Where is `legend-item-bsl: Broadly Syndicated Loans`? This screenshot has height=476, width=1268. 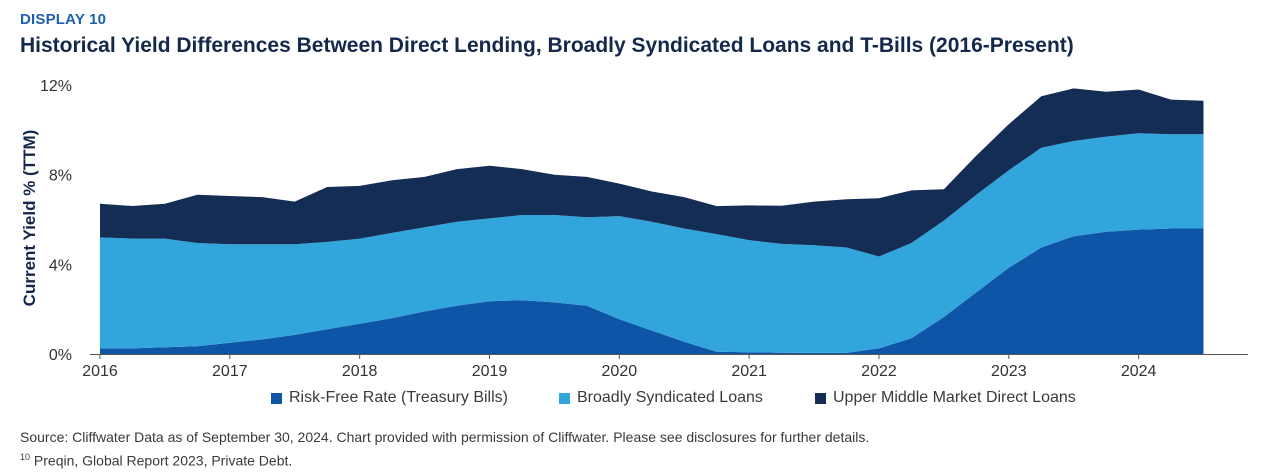 legend-item-bsl: Broadly Syndicated Loans is located at coordinates (661, 398).